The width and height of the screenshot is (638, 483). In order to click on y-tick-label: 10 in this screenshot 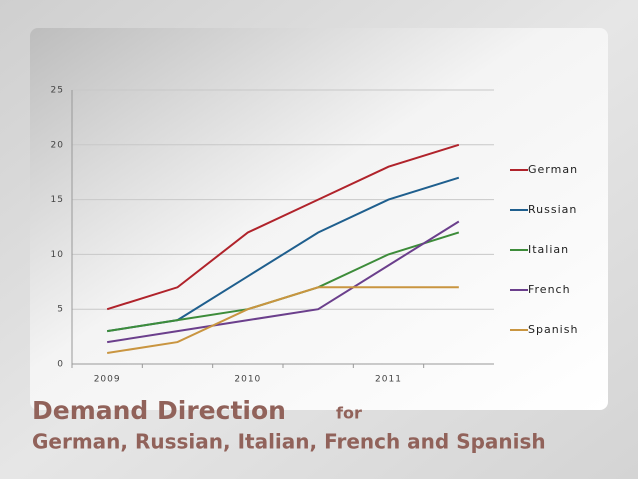, I will do `click(57, 255)`.